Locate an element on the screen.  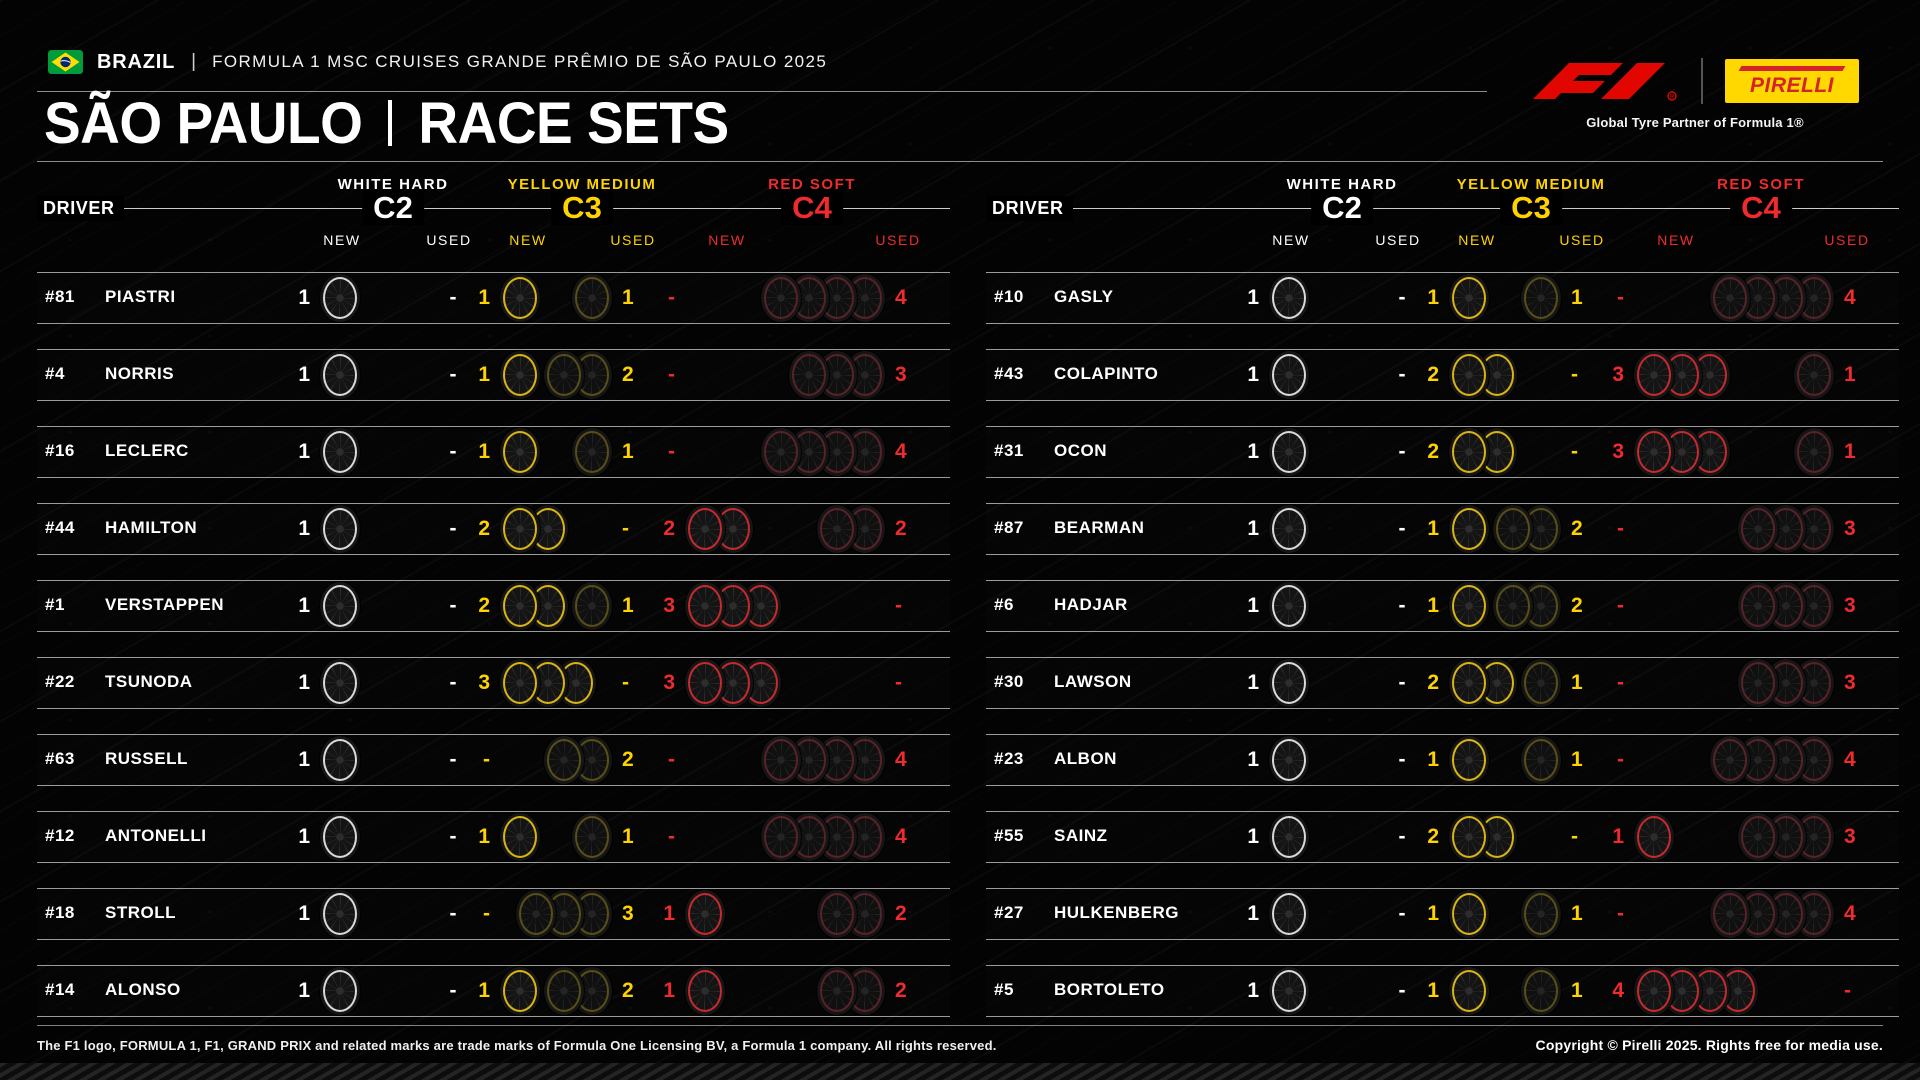
cell-c4-used: 2 is located at coordinates (843, 991).